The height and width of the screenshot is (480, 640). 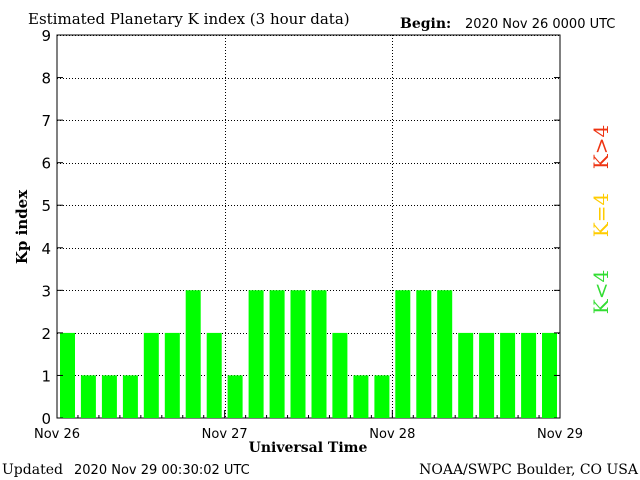 I want to click on updated-label: Updated, so click(x=32, y=470).